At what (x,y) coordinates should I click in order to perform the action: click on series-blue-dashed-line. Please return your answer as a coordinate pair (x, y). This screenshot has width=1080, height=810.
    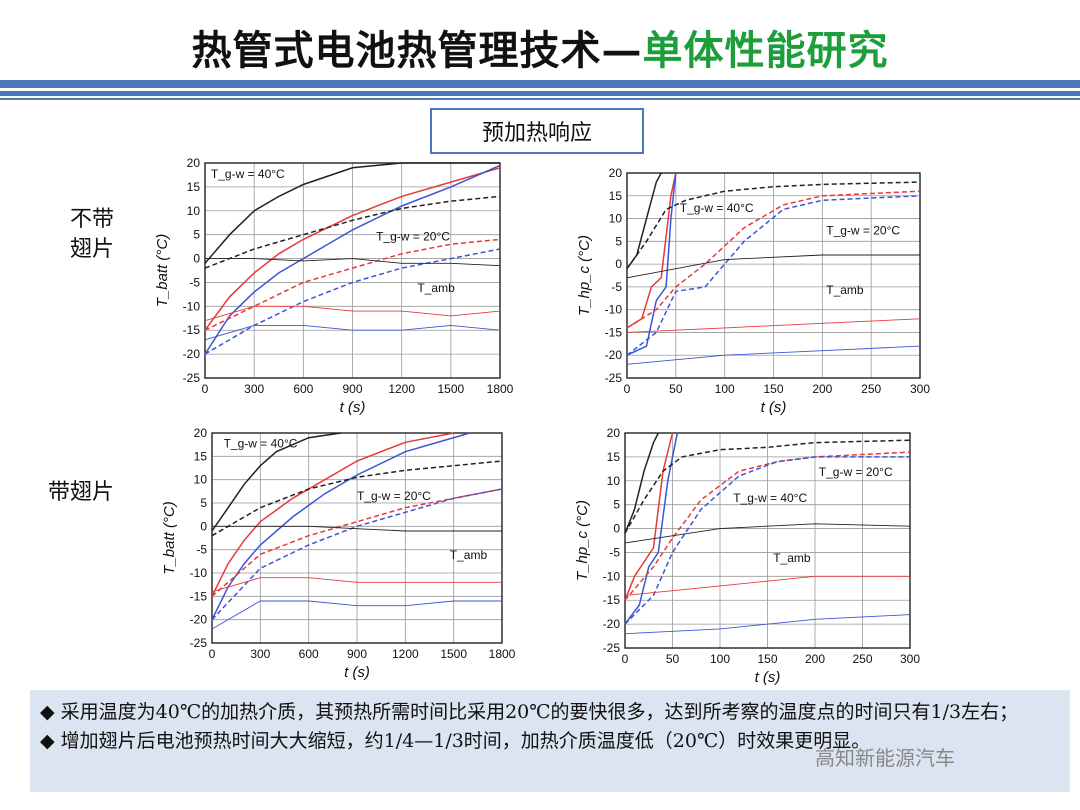
    Looking at the image, I should click on (357, 554).